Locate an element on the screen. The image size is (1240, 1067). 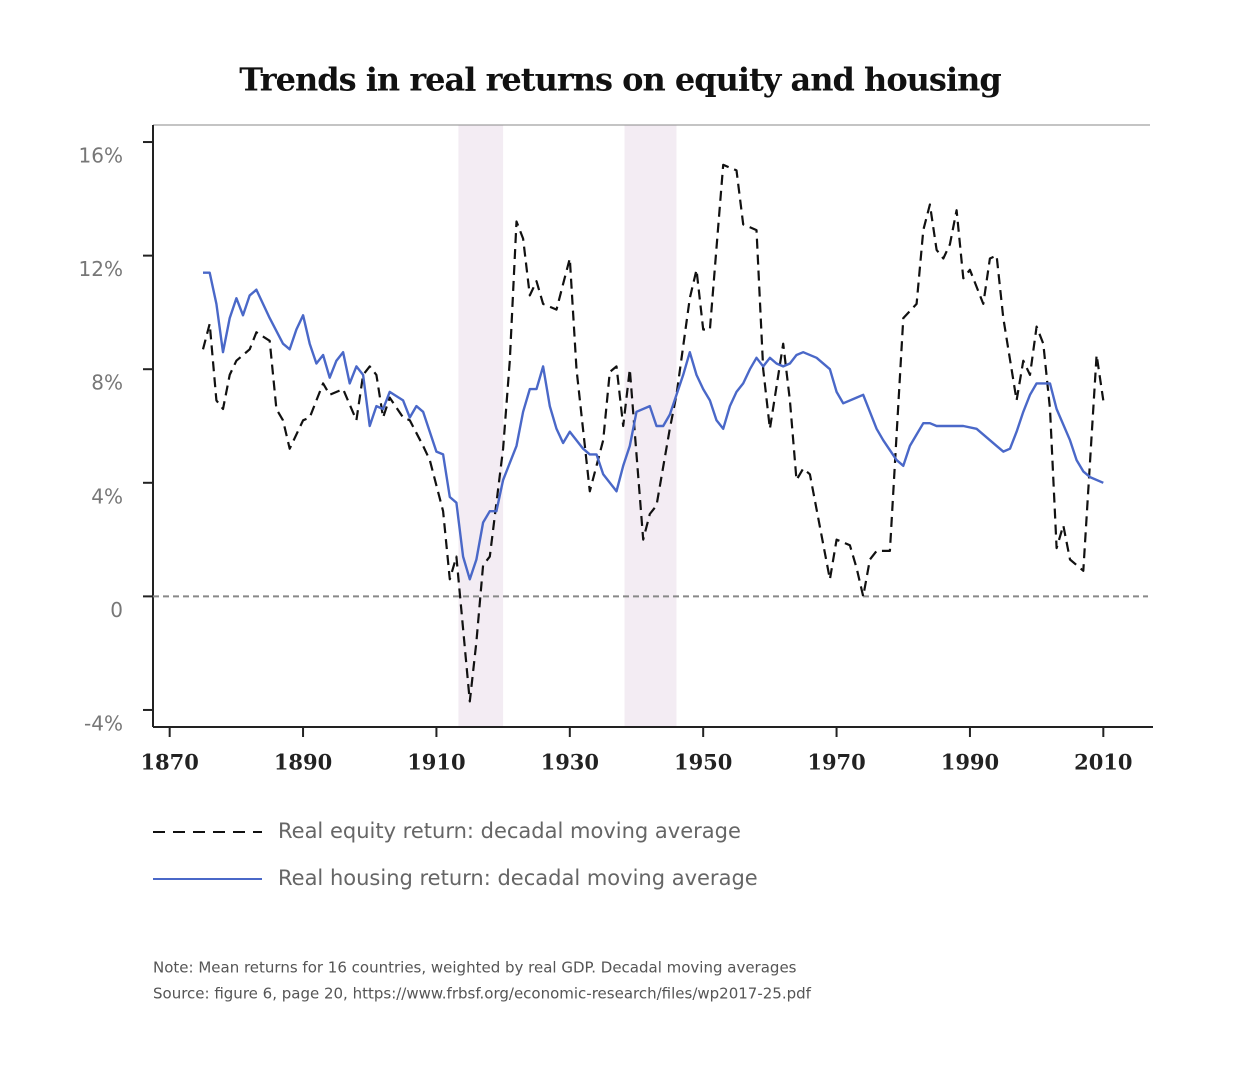
x-tick-label: 1930 is located at coordinates (570, 762).